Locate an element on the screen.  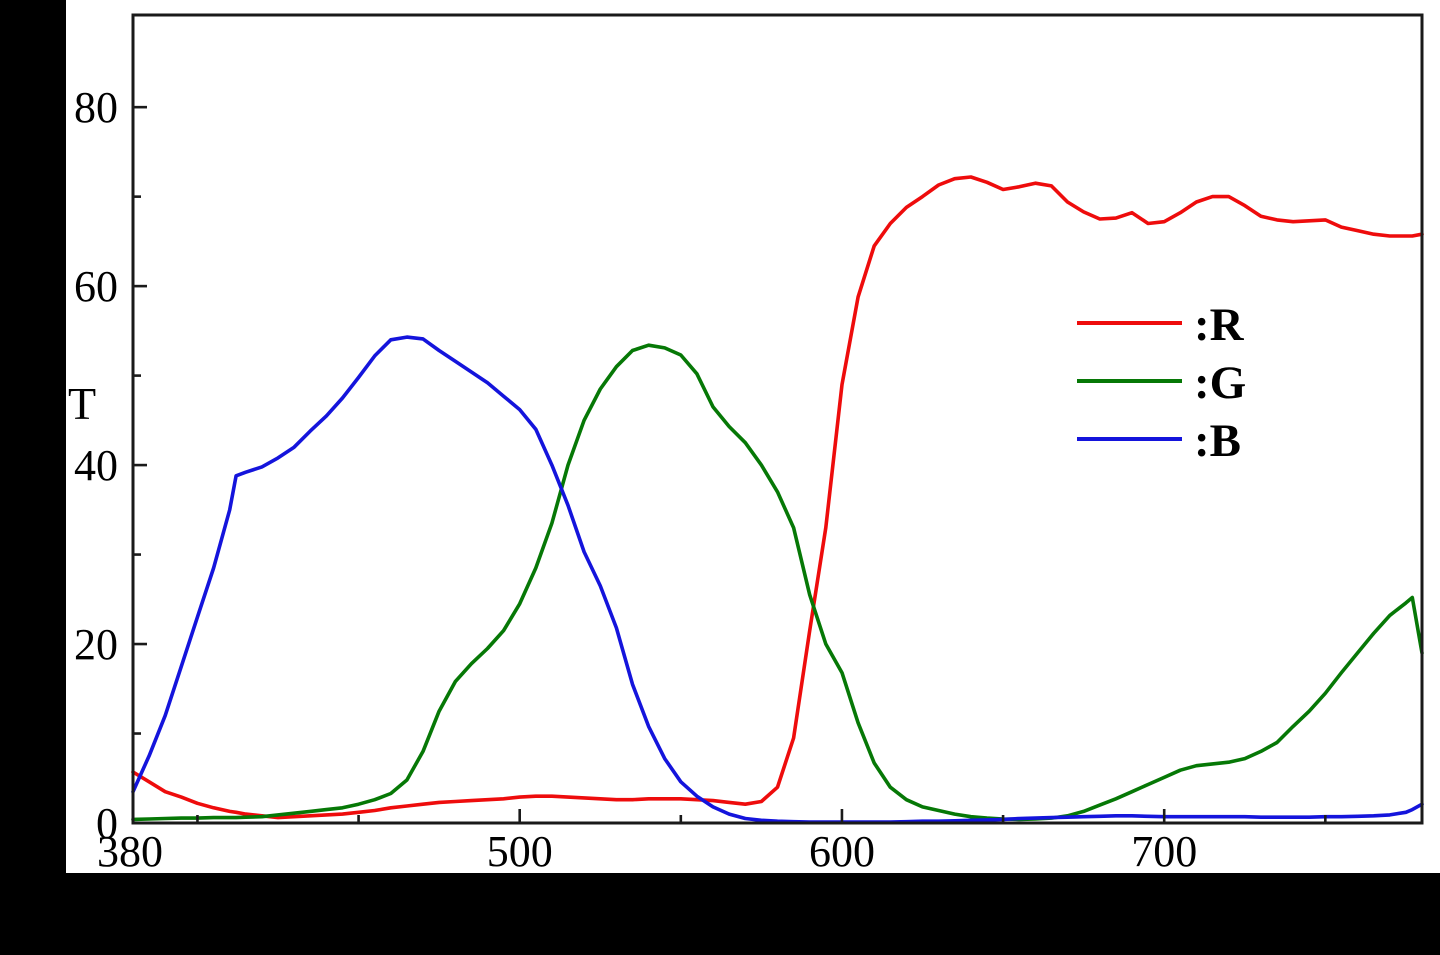
legend-label-G: :G is located at coordinates (1220, 383).